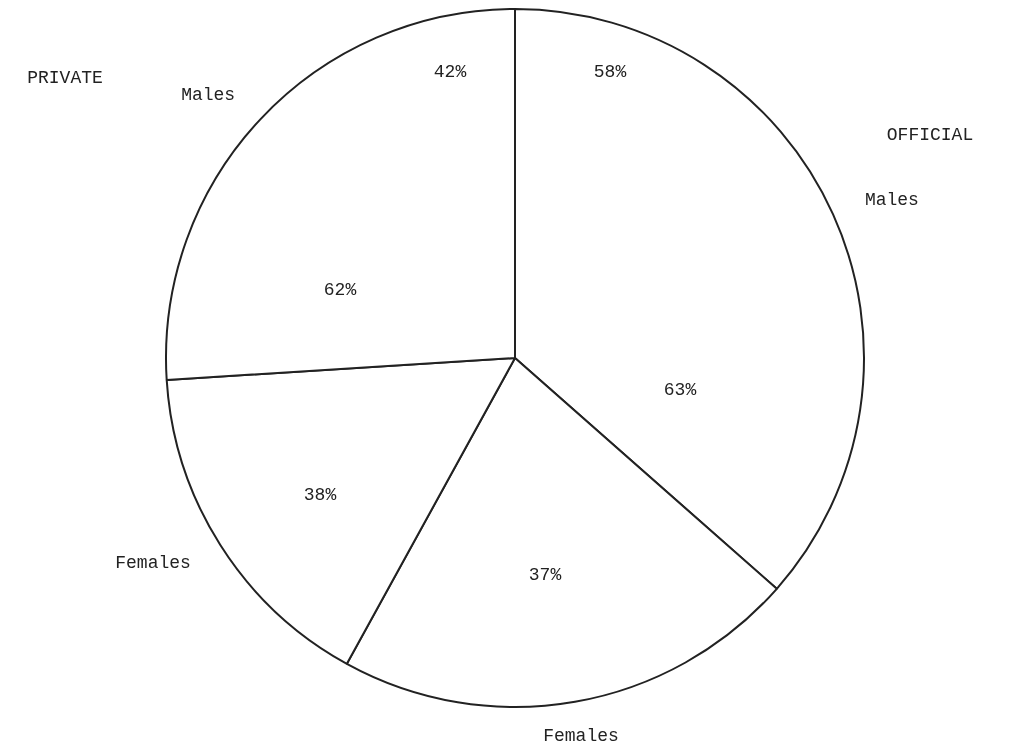  Describe the element at coordinates (450, 71) in the screenshot. I see `text: 42%` at that location.